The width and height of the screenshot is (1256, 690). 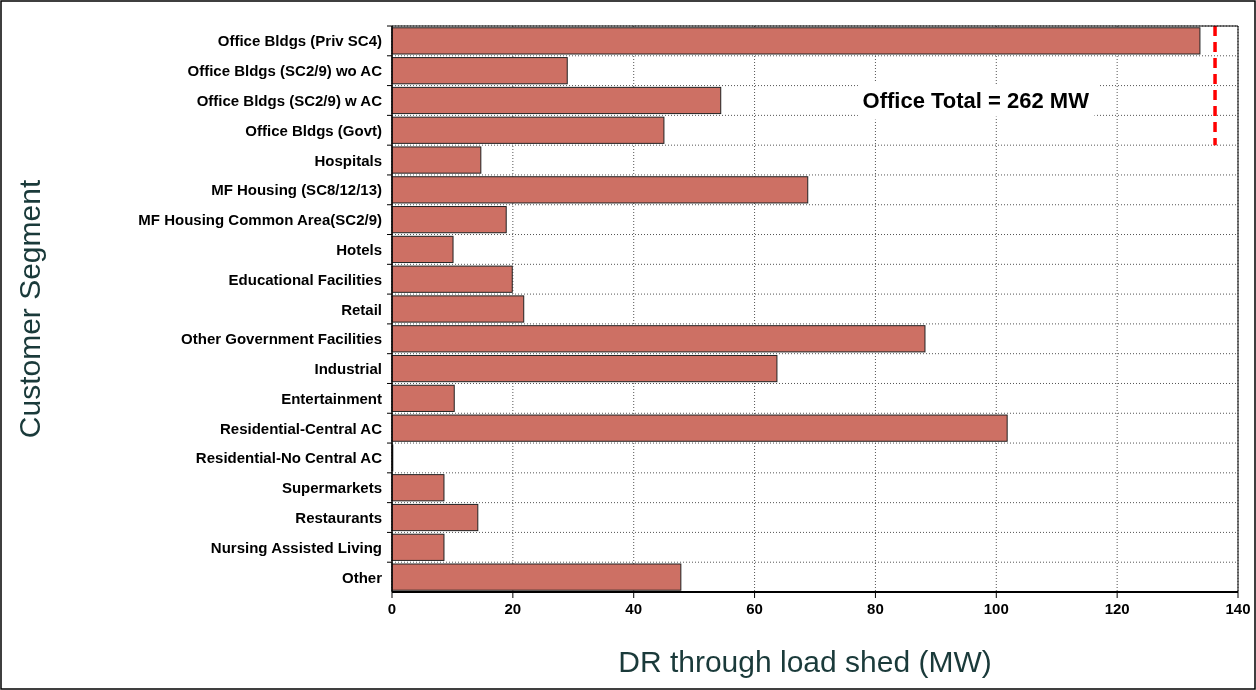 I want to click on y-tick-label: Office Bldgs (Govt), so click(x=313, y=130).